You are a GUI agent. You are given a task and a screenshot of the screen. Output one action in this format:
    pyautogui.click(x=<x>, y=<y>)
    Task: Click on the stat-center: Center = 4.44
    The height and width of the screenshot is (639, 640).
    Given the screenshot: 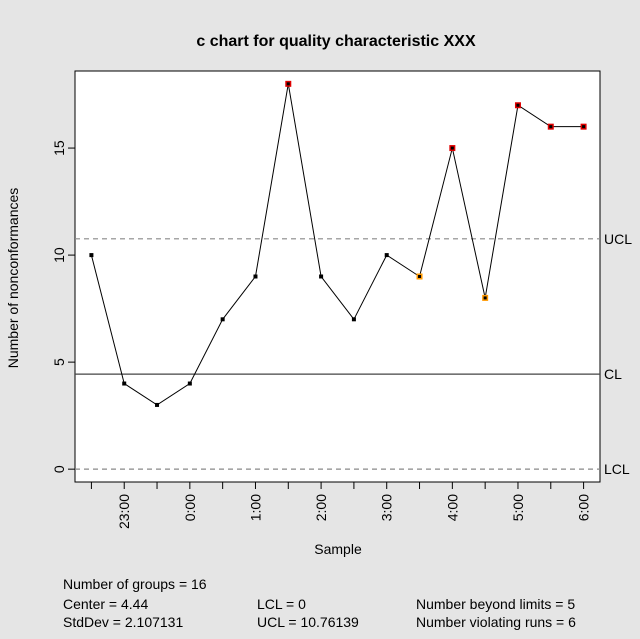 What is the action you would take?
    pyautogui.click(x=106, y=604)
    